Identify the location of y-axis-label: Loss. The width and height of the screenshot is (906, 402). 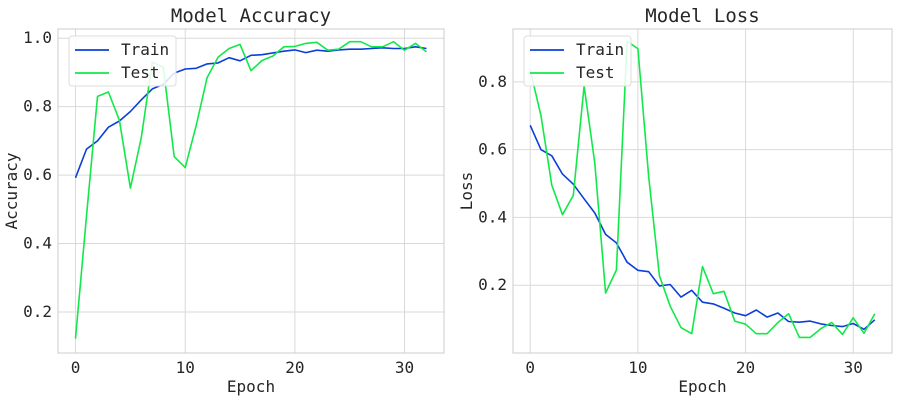
(466, 191).